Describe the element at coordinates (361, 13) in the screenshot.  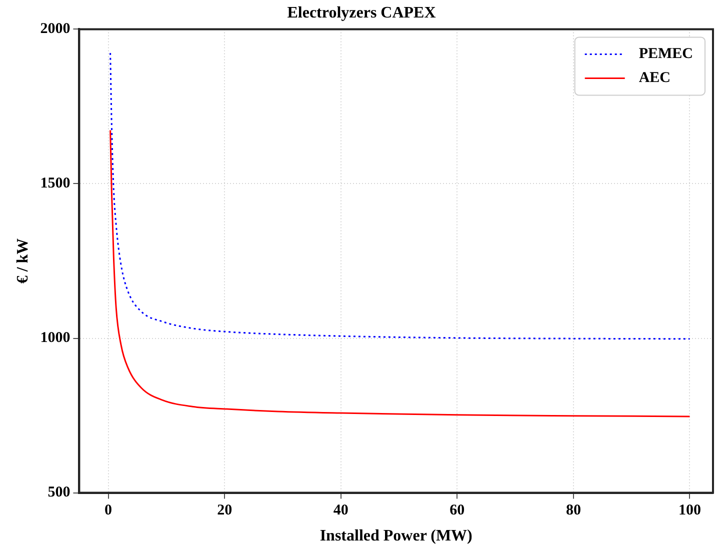
I see `chart-title: Electrolyzers CAPEX` at that location.